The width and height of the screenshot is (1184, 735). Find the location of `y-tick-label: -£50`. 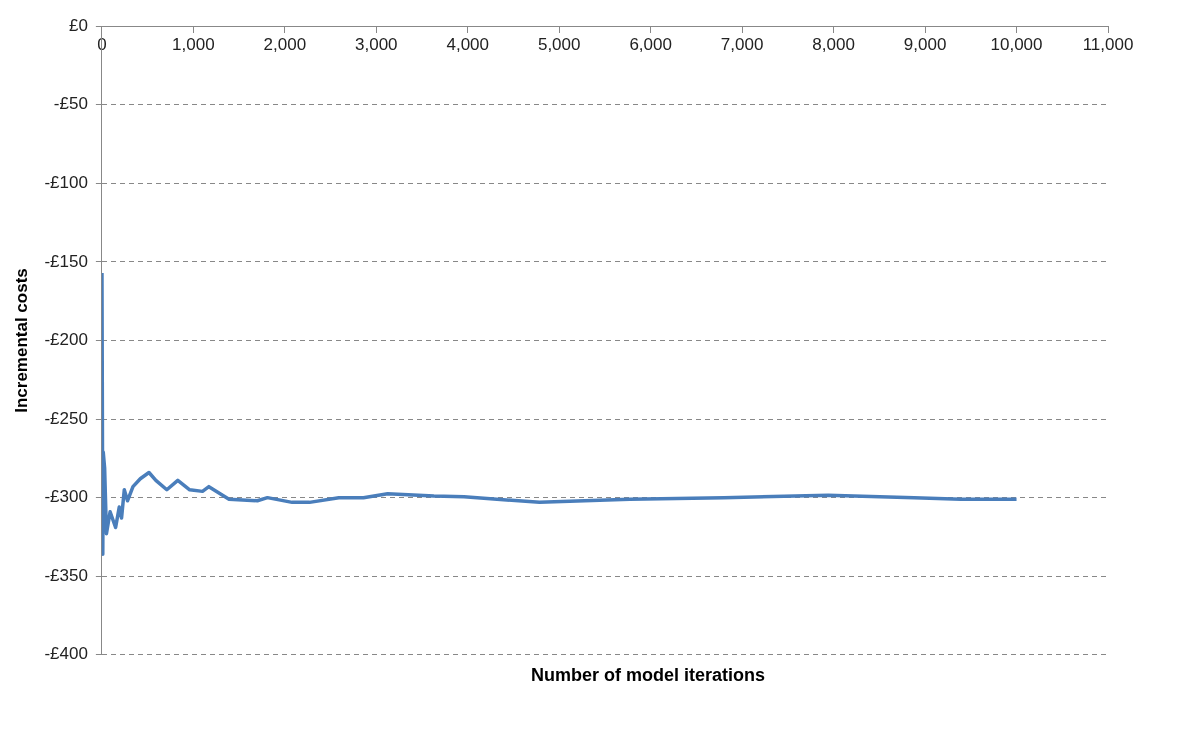

y-tick-label: -£50 is located at coordinates (70, 104).